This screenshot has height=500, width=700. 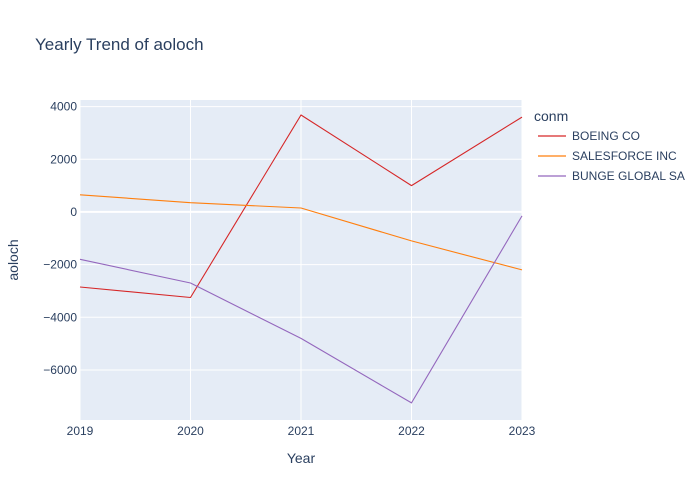 I want to click on legend-item-label: BOEING CO, so click(x=606, y=136).